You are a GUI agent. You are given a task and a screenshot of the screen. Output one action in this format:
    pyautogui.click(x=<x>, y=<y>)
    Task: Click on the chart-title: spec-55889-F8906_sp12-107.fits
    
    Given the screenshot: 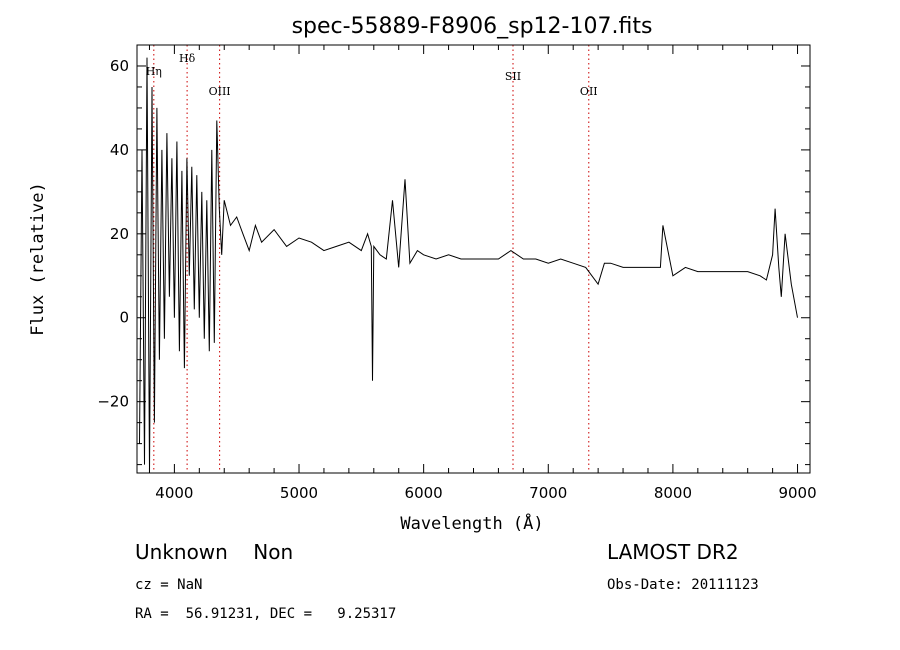 What is the action you would take?
    pyautogui.click(x=472, y=26)
    